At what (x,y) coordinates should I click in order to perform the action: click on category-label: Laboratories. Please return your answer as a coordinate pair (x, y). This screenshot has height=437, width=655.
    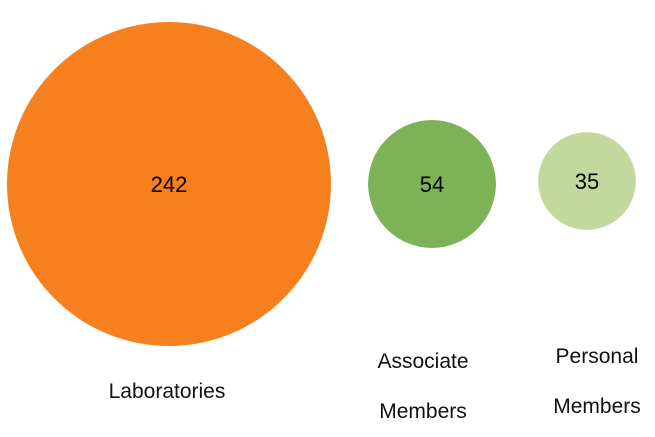
    Looking at the image, I should click on (167, 391).